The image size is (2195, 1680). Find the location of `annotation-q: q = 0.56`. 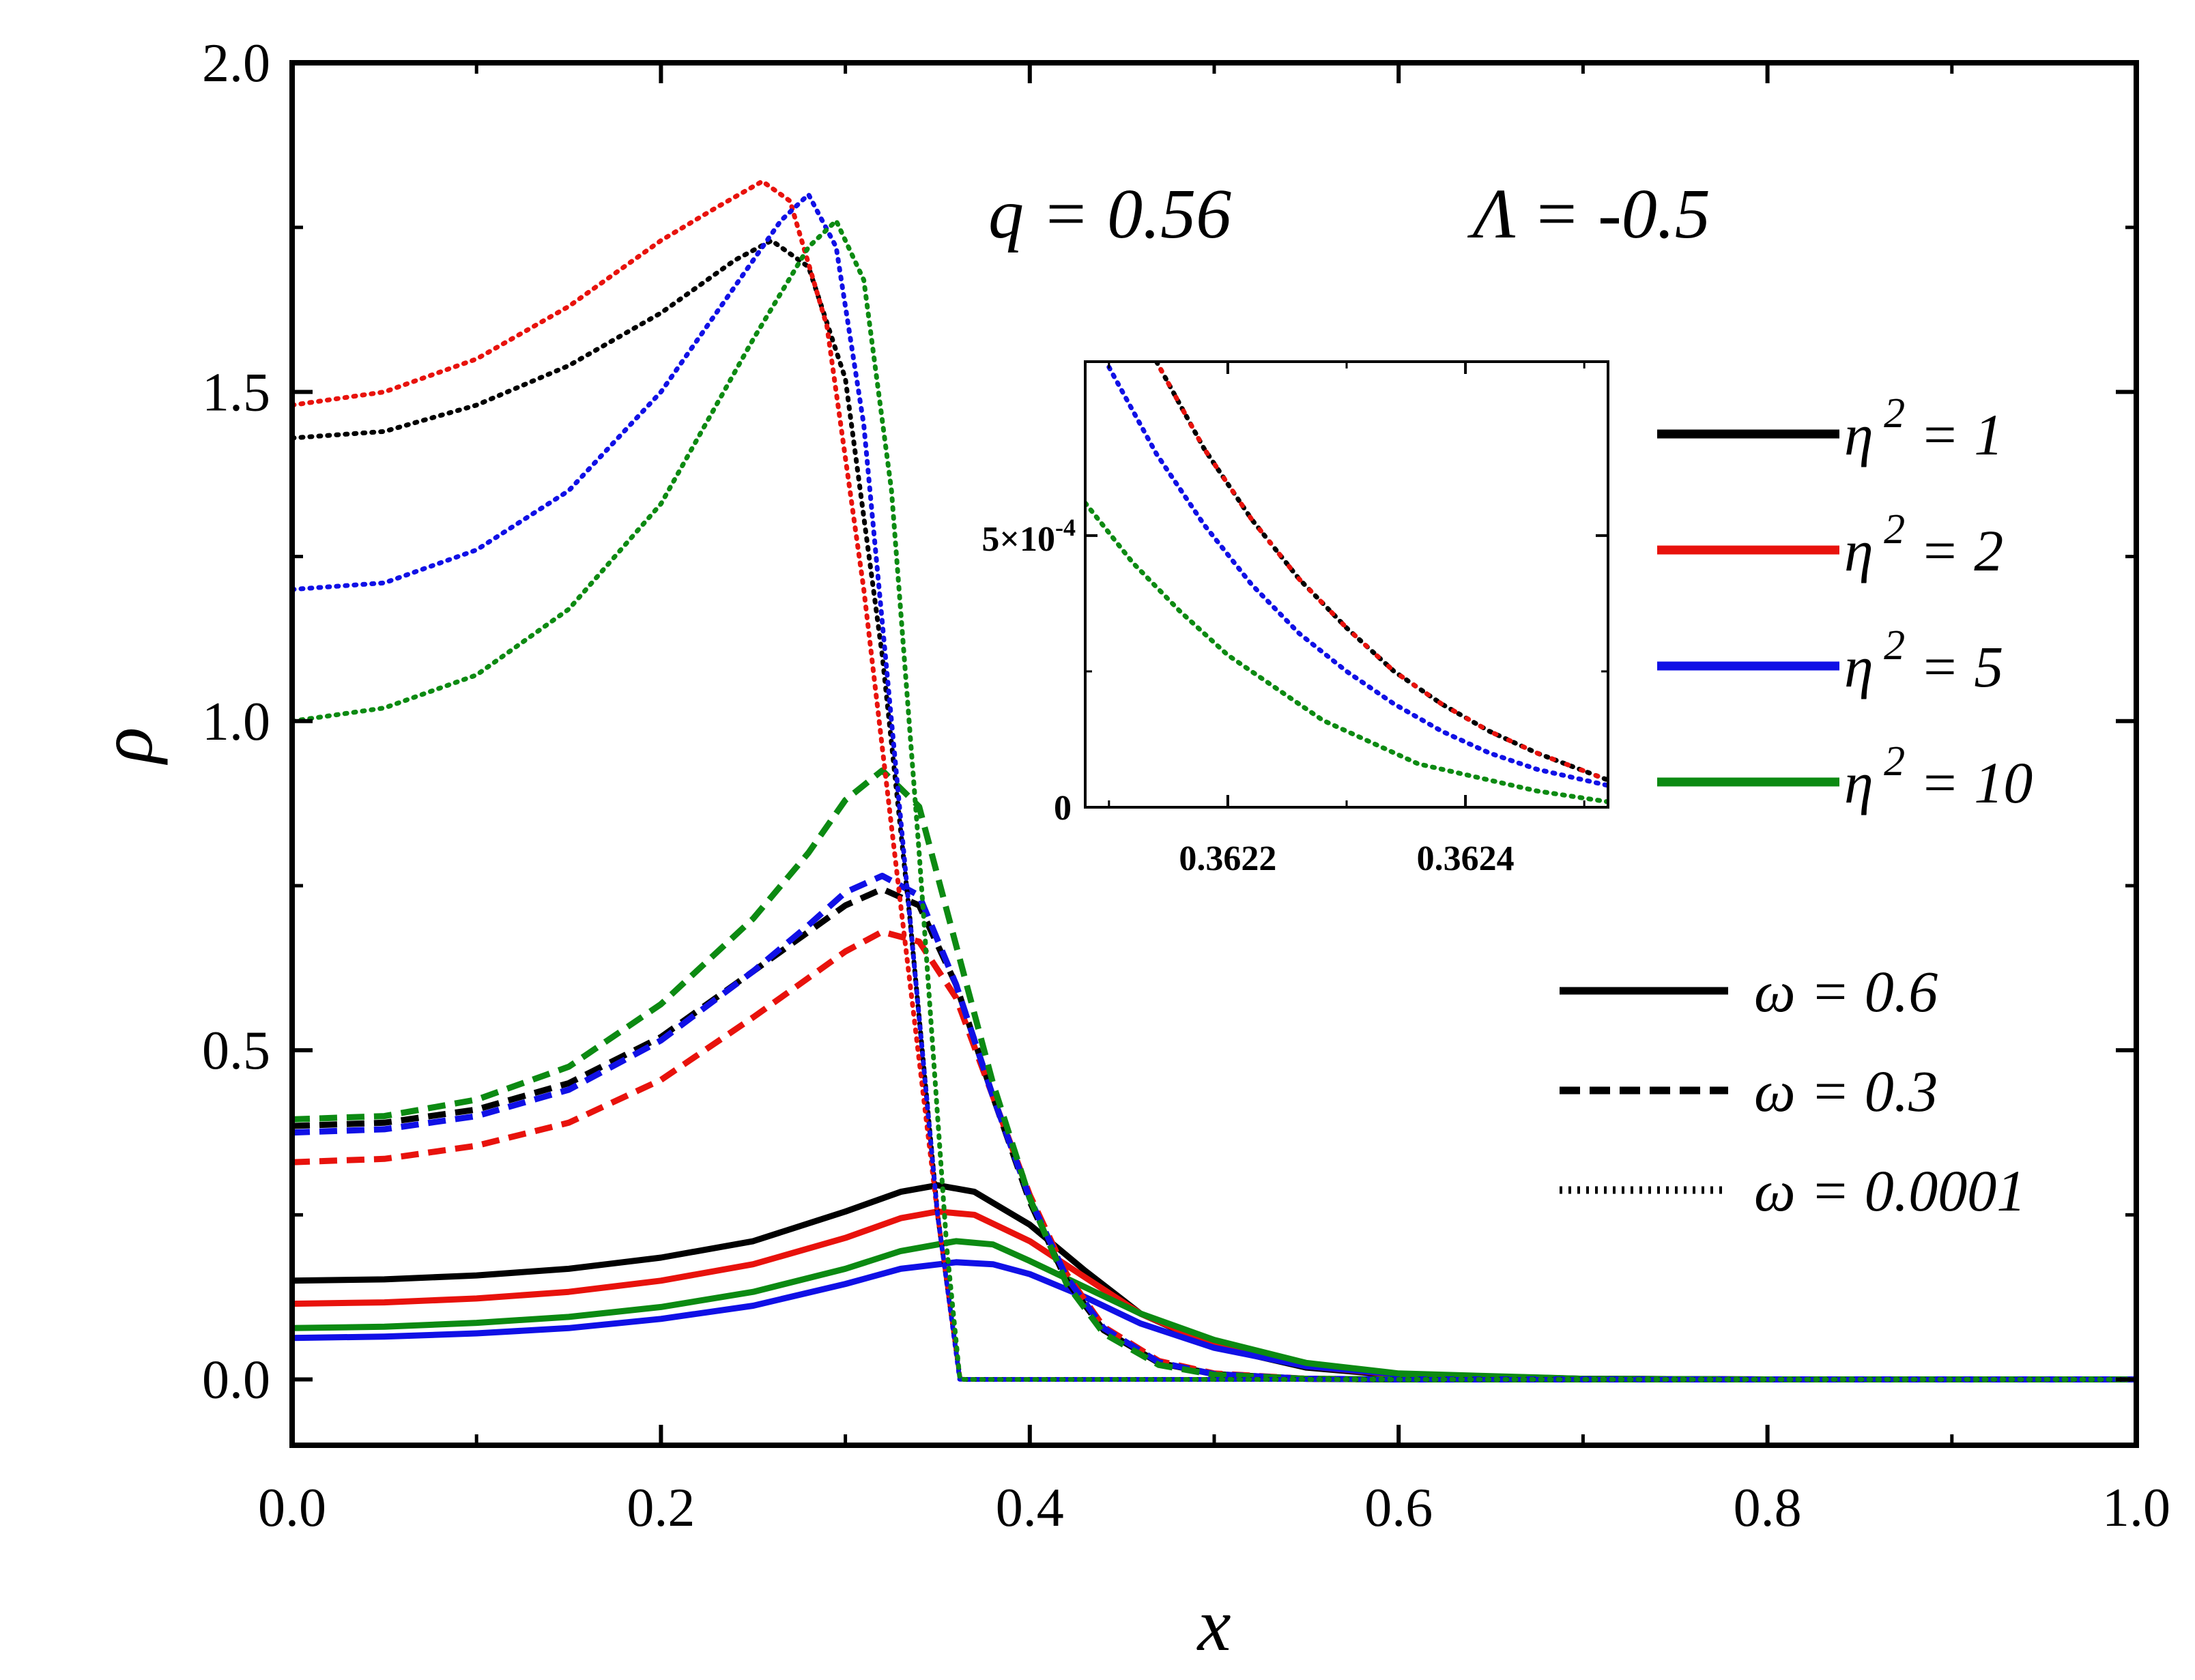

annotation-q: q = 0.56 is located at coordinates (1109, 214).